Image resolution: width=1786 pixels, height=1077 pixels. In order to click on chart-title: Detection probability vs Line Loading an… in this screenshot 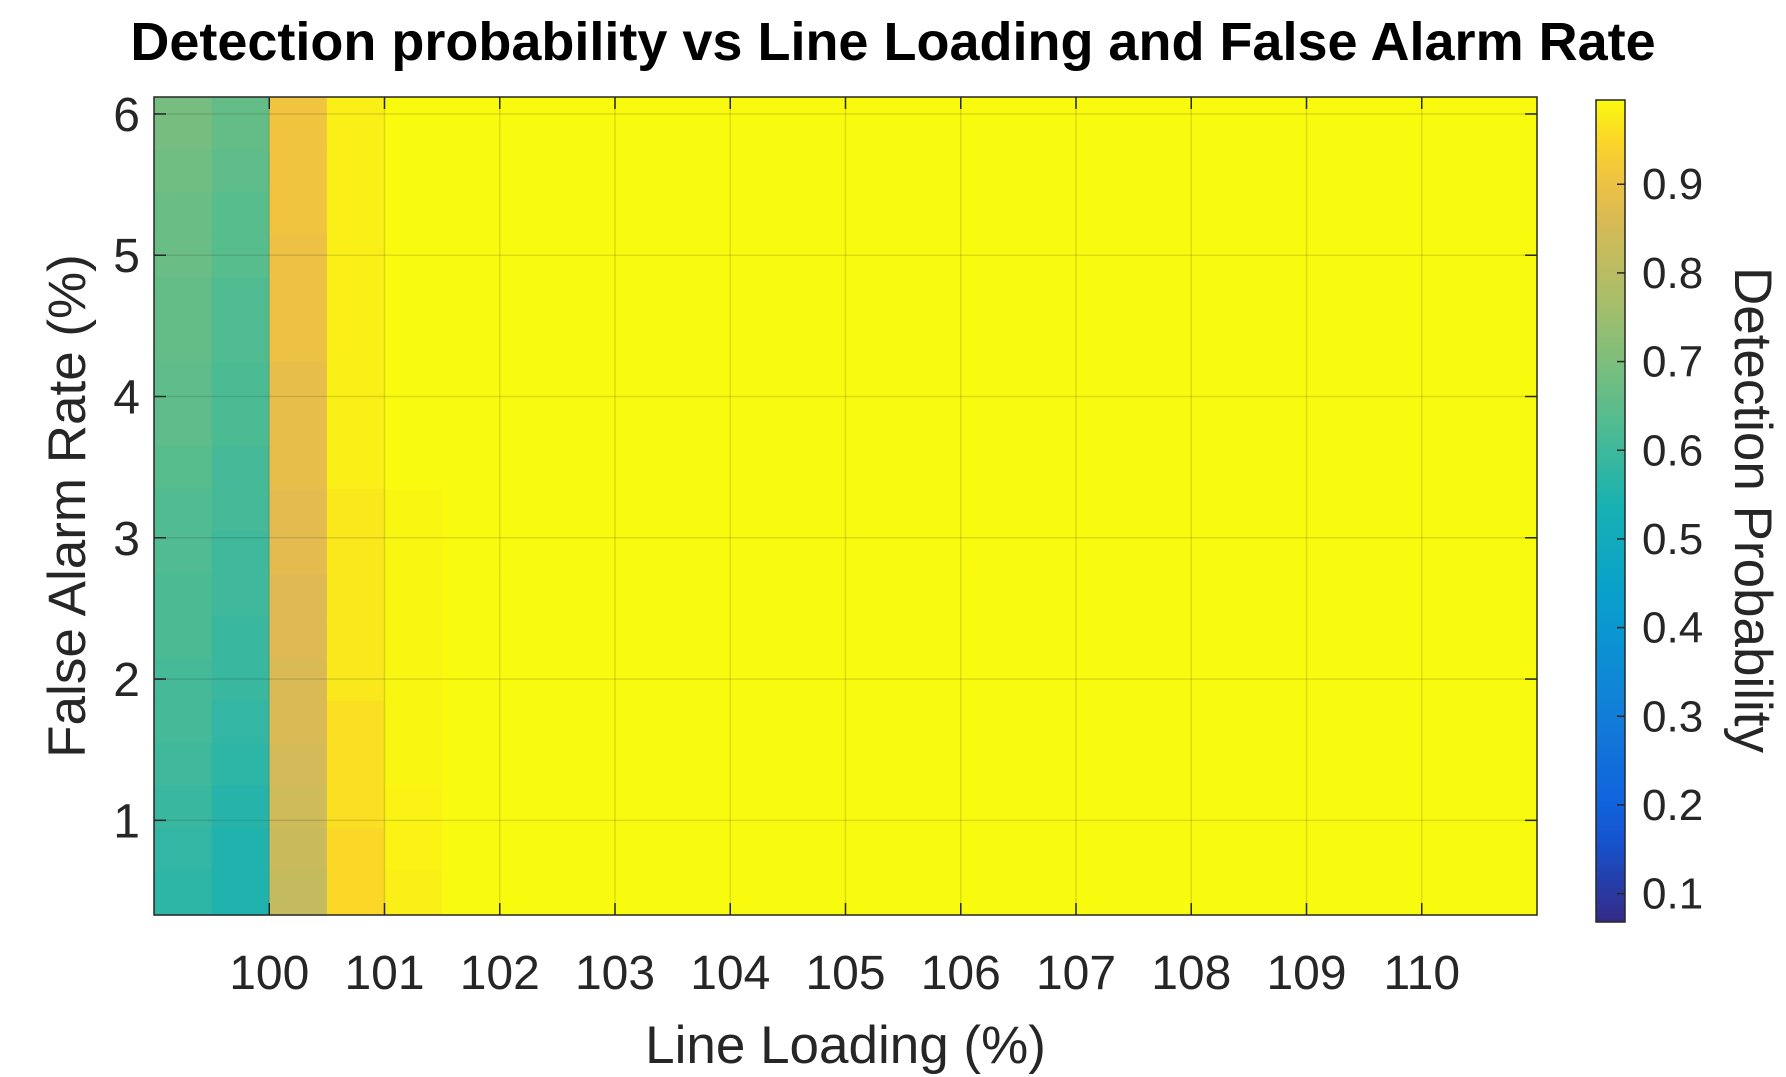, I will do `click(892, 42)`.